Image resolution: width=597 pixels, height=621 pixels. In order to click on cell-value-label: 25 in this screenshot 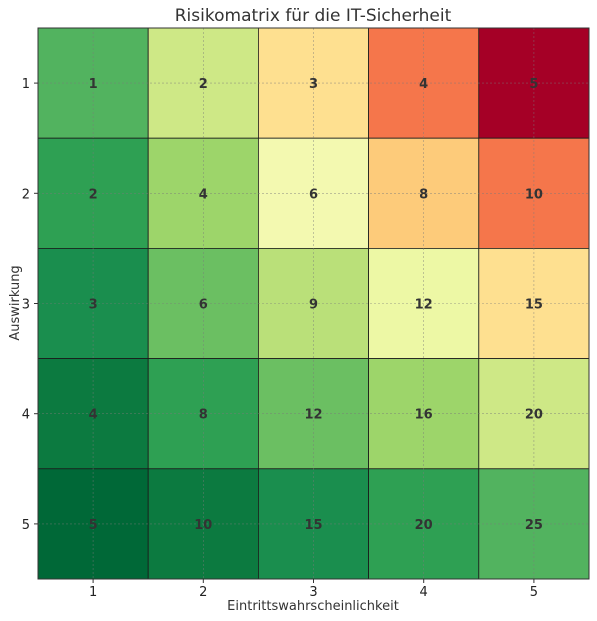, I will do `click(534, 525)`.